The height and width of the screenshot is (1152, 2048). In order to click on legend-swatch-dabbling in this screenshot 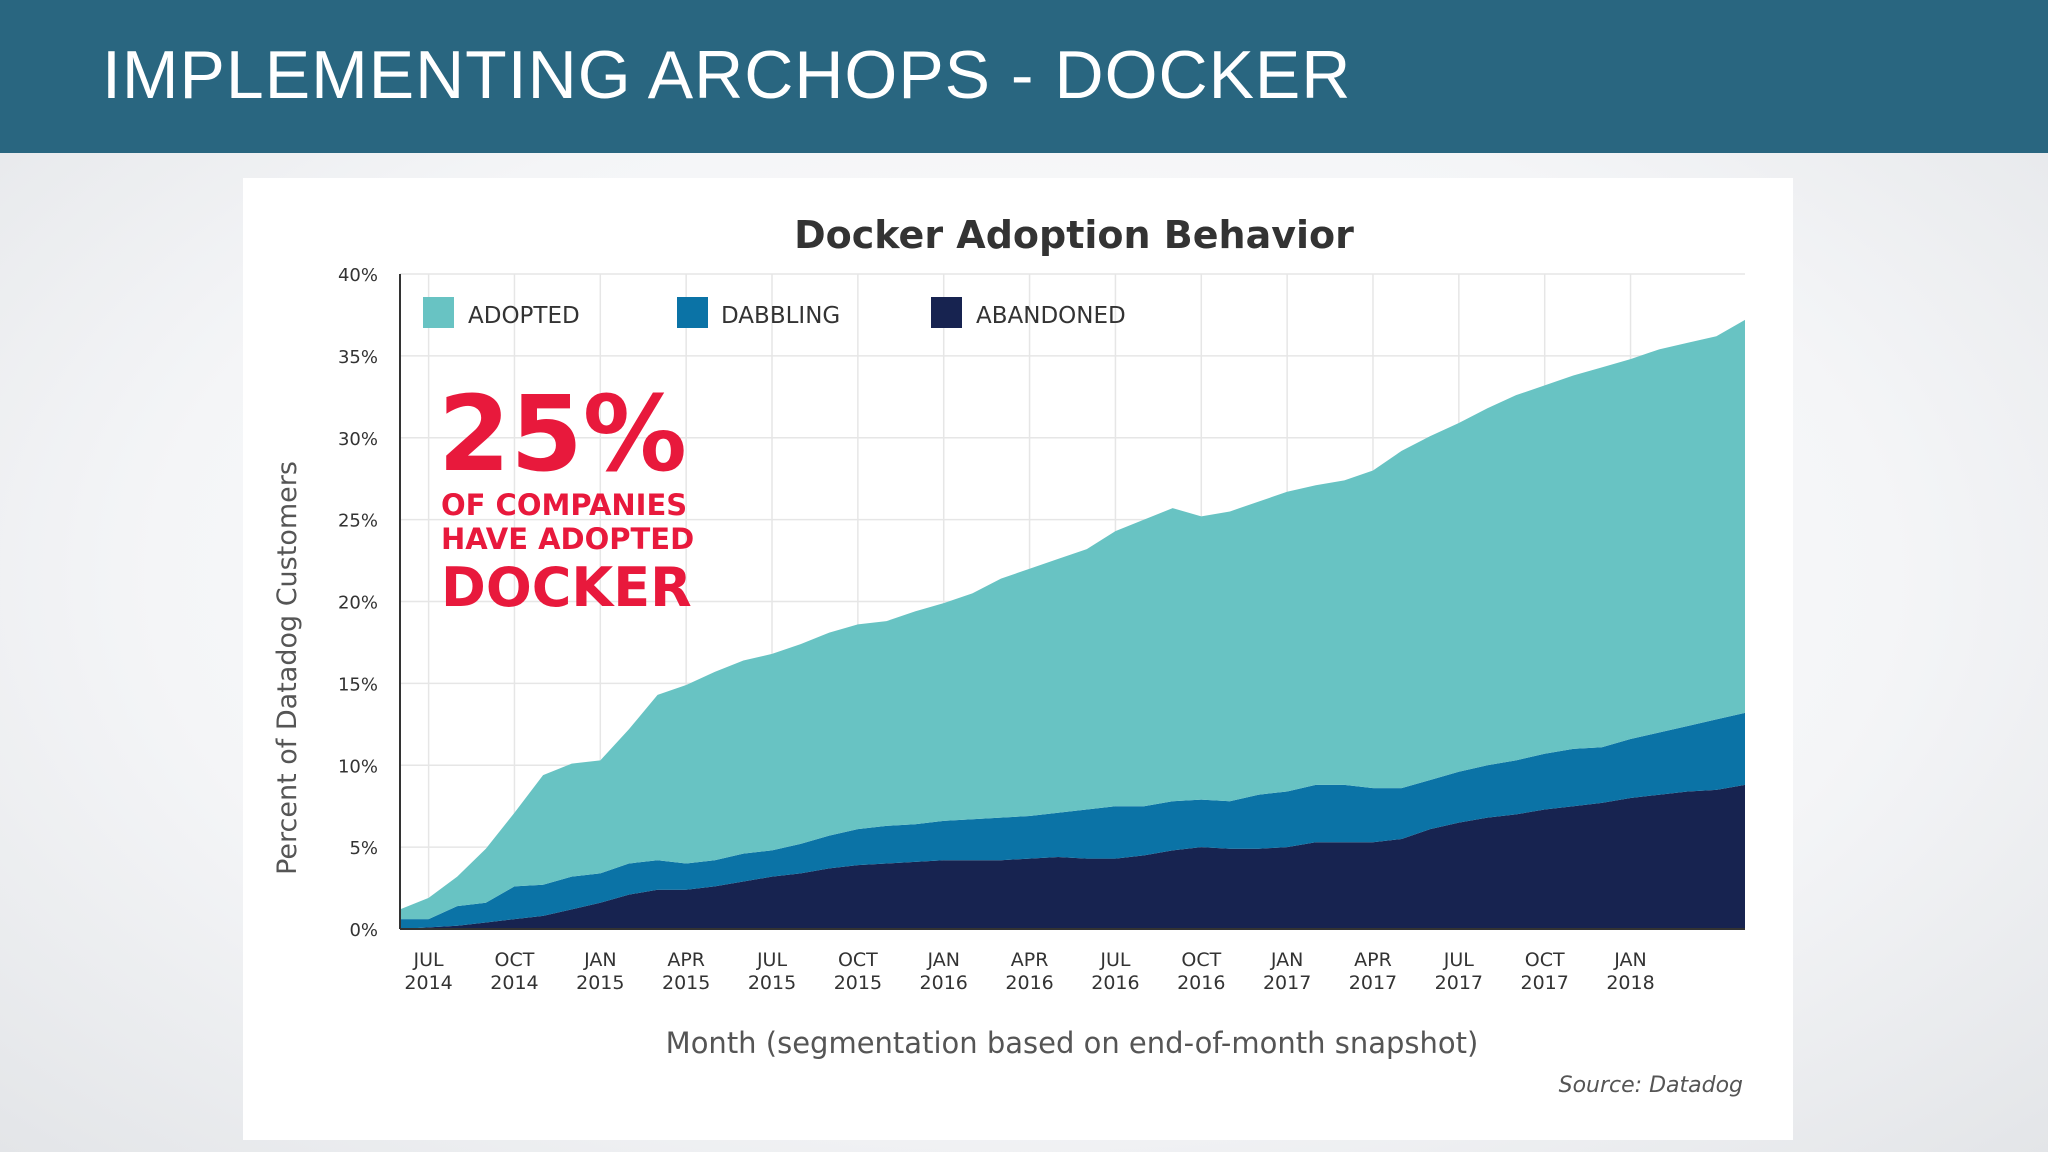, I will do `click(692, 312)`.